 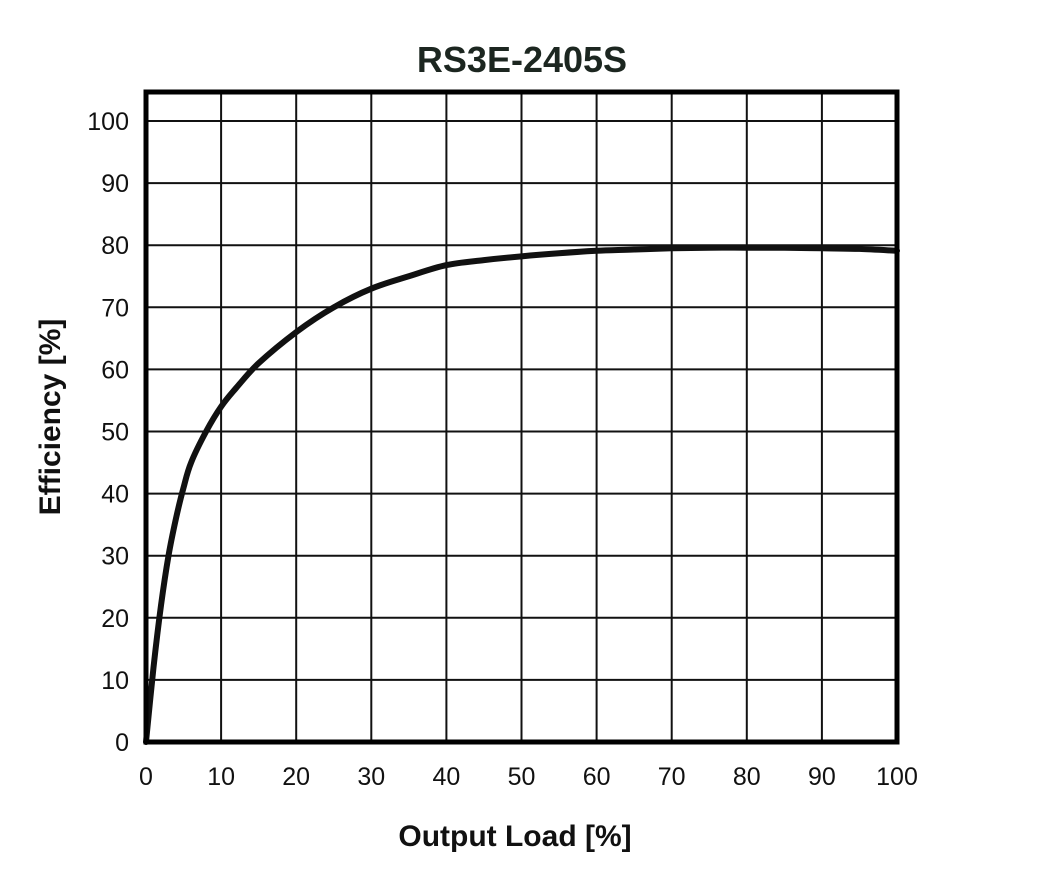 I want to click on y-axis-label: Efficiency [%], so click(x=50, y=417).